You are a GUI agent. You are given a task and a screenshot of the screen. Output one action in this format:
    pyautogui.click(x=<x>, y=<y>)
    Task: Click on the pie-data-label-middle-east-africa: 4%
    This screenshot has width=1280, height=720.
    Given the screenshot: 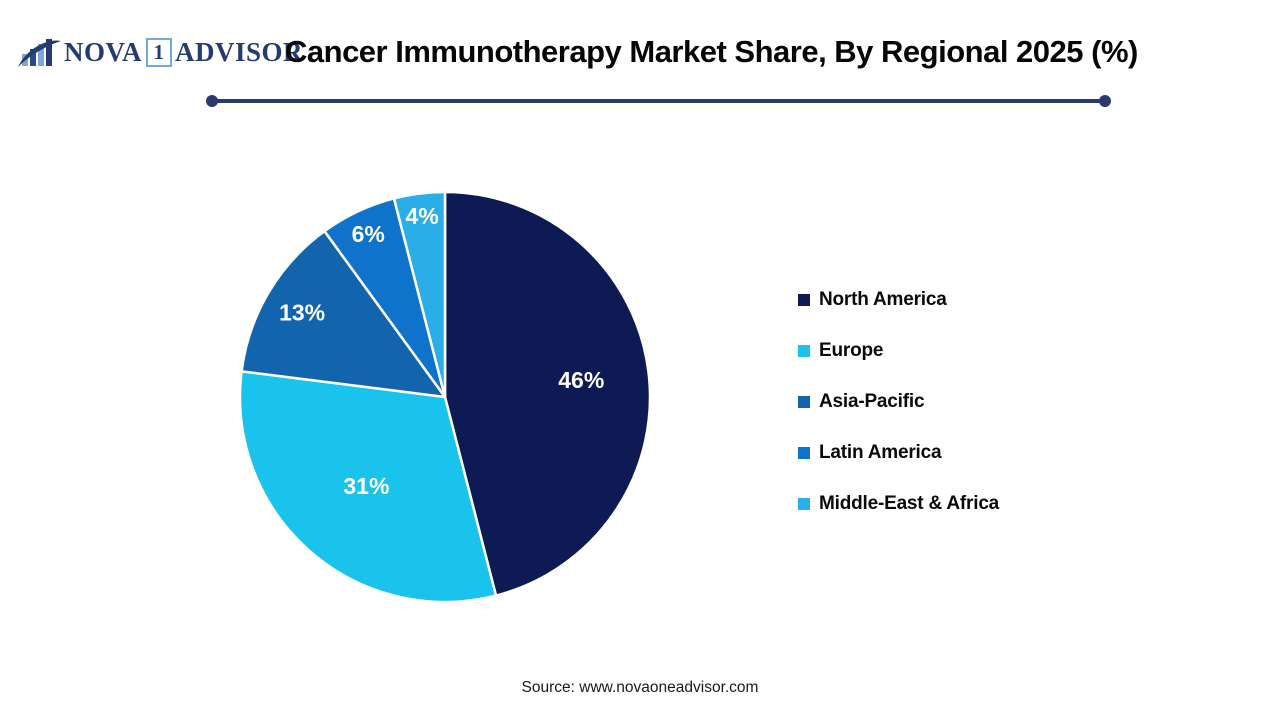 What is the action you would take?
    pyautogui.click(x=421, y=216)
    